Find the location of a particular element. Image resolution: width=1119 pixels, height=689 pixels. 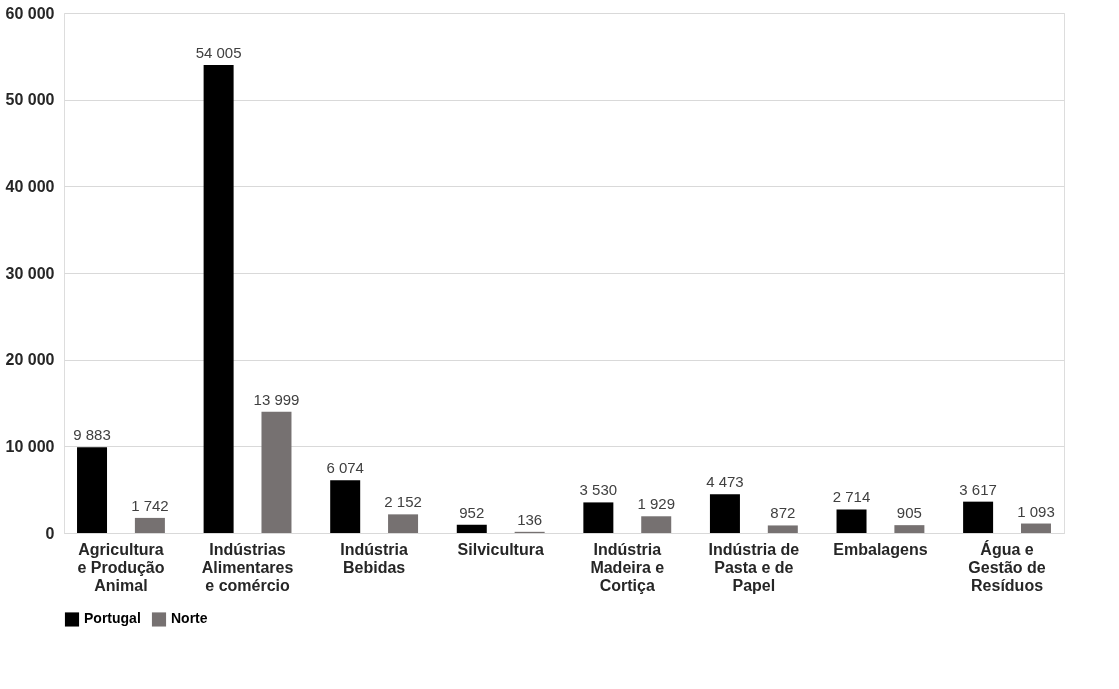

x-tick-label: Indústria de Pasta e de Papel is located at coordinates (754, 567).